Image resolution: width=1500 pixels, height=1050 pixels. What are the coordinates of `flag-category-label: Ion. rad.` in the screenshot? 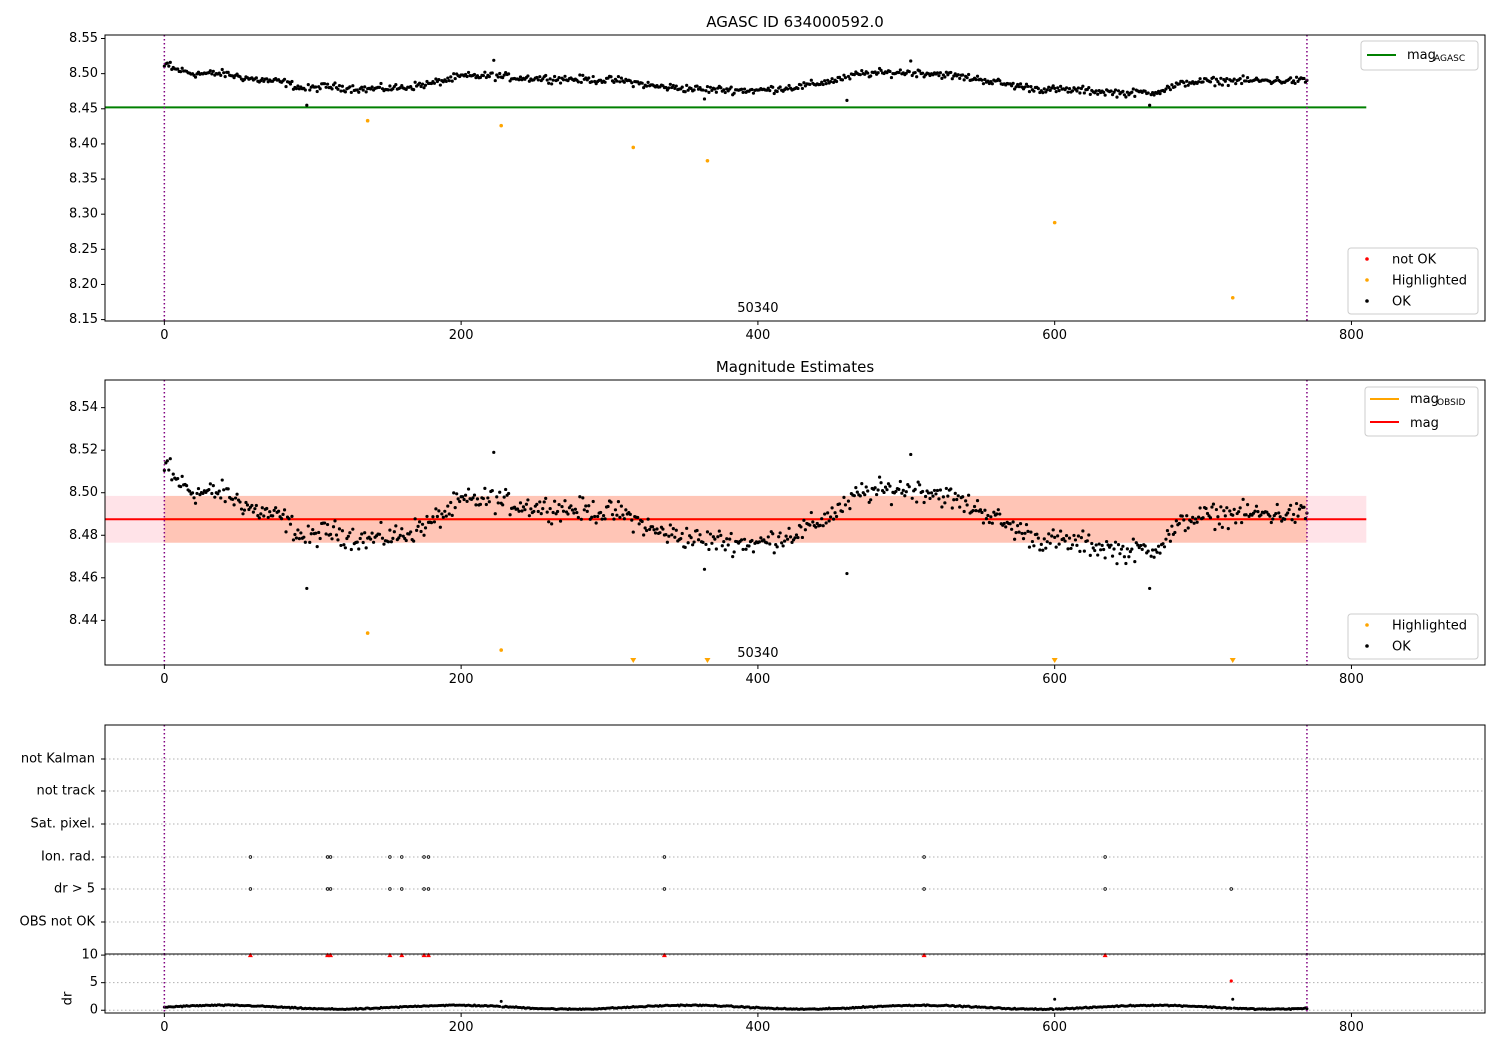 It's located at (68, 857).